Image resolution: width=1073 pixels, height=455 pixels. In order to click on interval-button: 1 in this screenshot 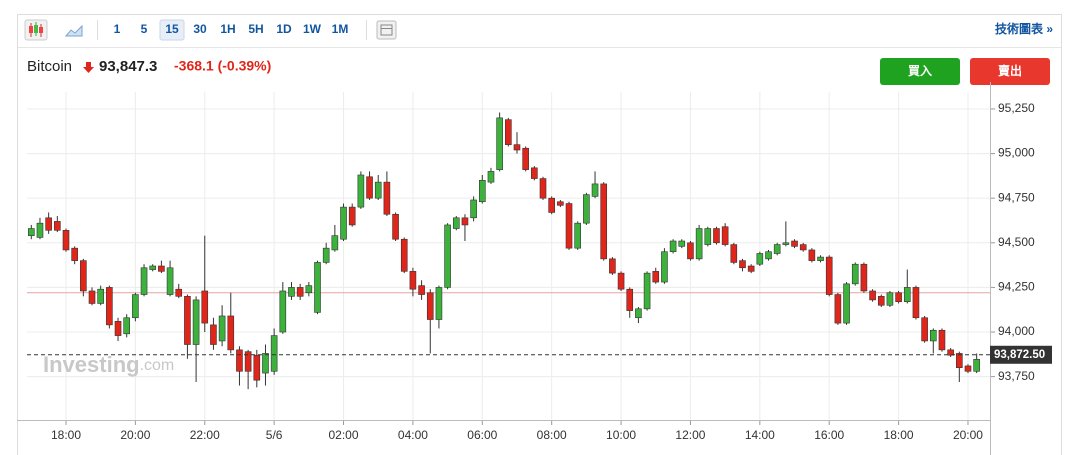, I will do `click(117, 29)`.